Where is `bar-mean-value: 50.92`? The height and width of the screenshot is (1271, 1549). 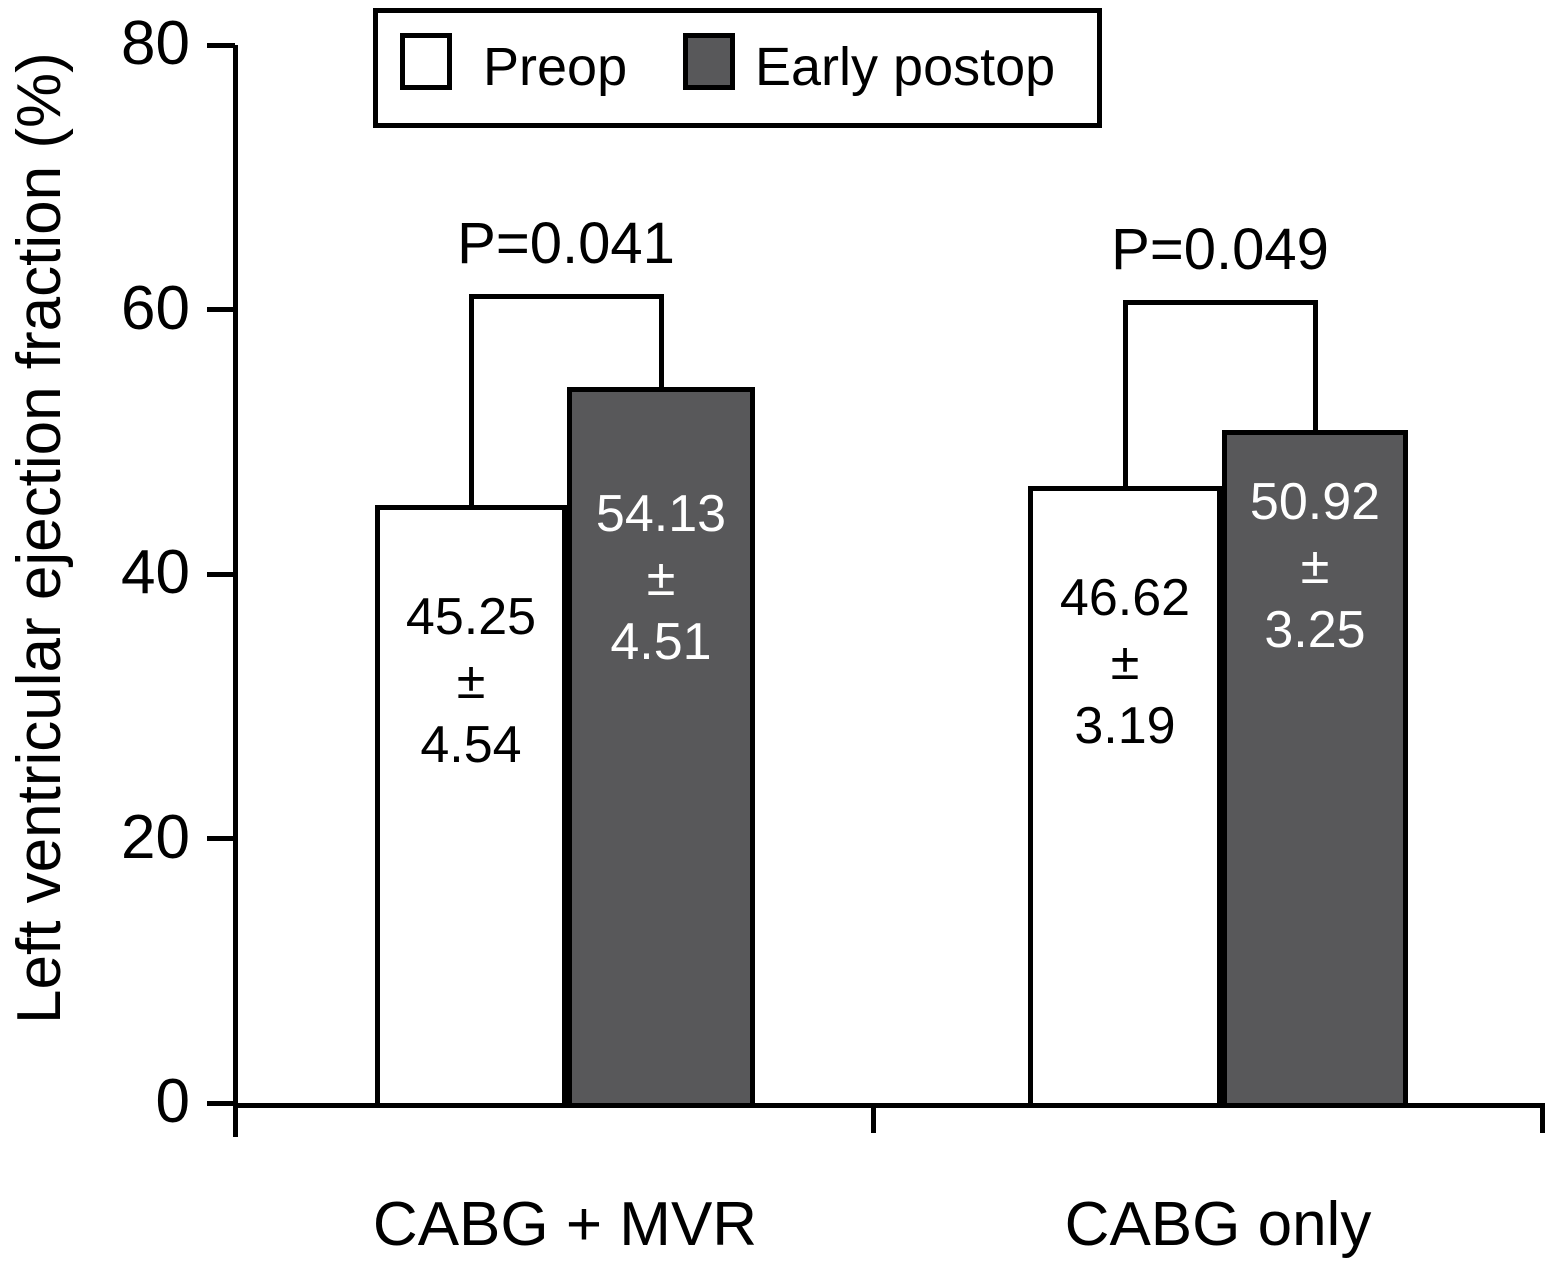 bar-mean-value: 50.92 is located at coordinates (1315, 501).